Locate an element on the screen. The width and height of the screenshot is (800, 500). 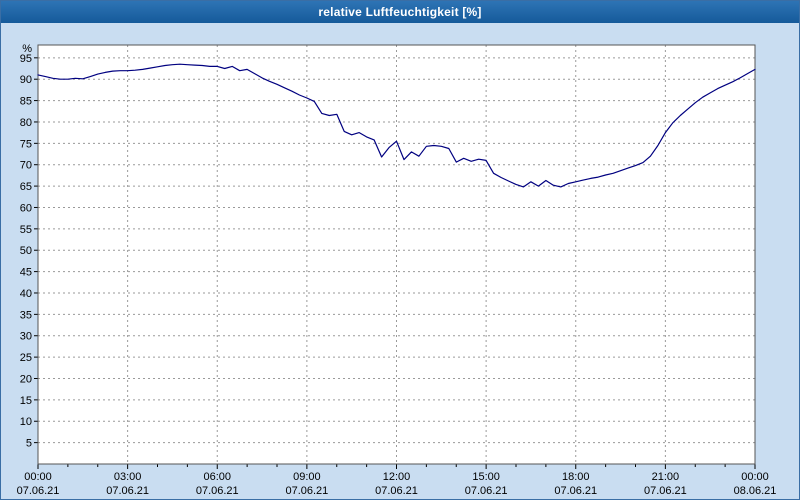
y-tick-label: 70 is located at coordinates (26, 166).